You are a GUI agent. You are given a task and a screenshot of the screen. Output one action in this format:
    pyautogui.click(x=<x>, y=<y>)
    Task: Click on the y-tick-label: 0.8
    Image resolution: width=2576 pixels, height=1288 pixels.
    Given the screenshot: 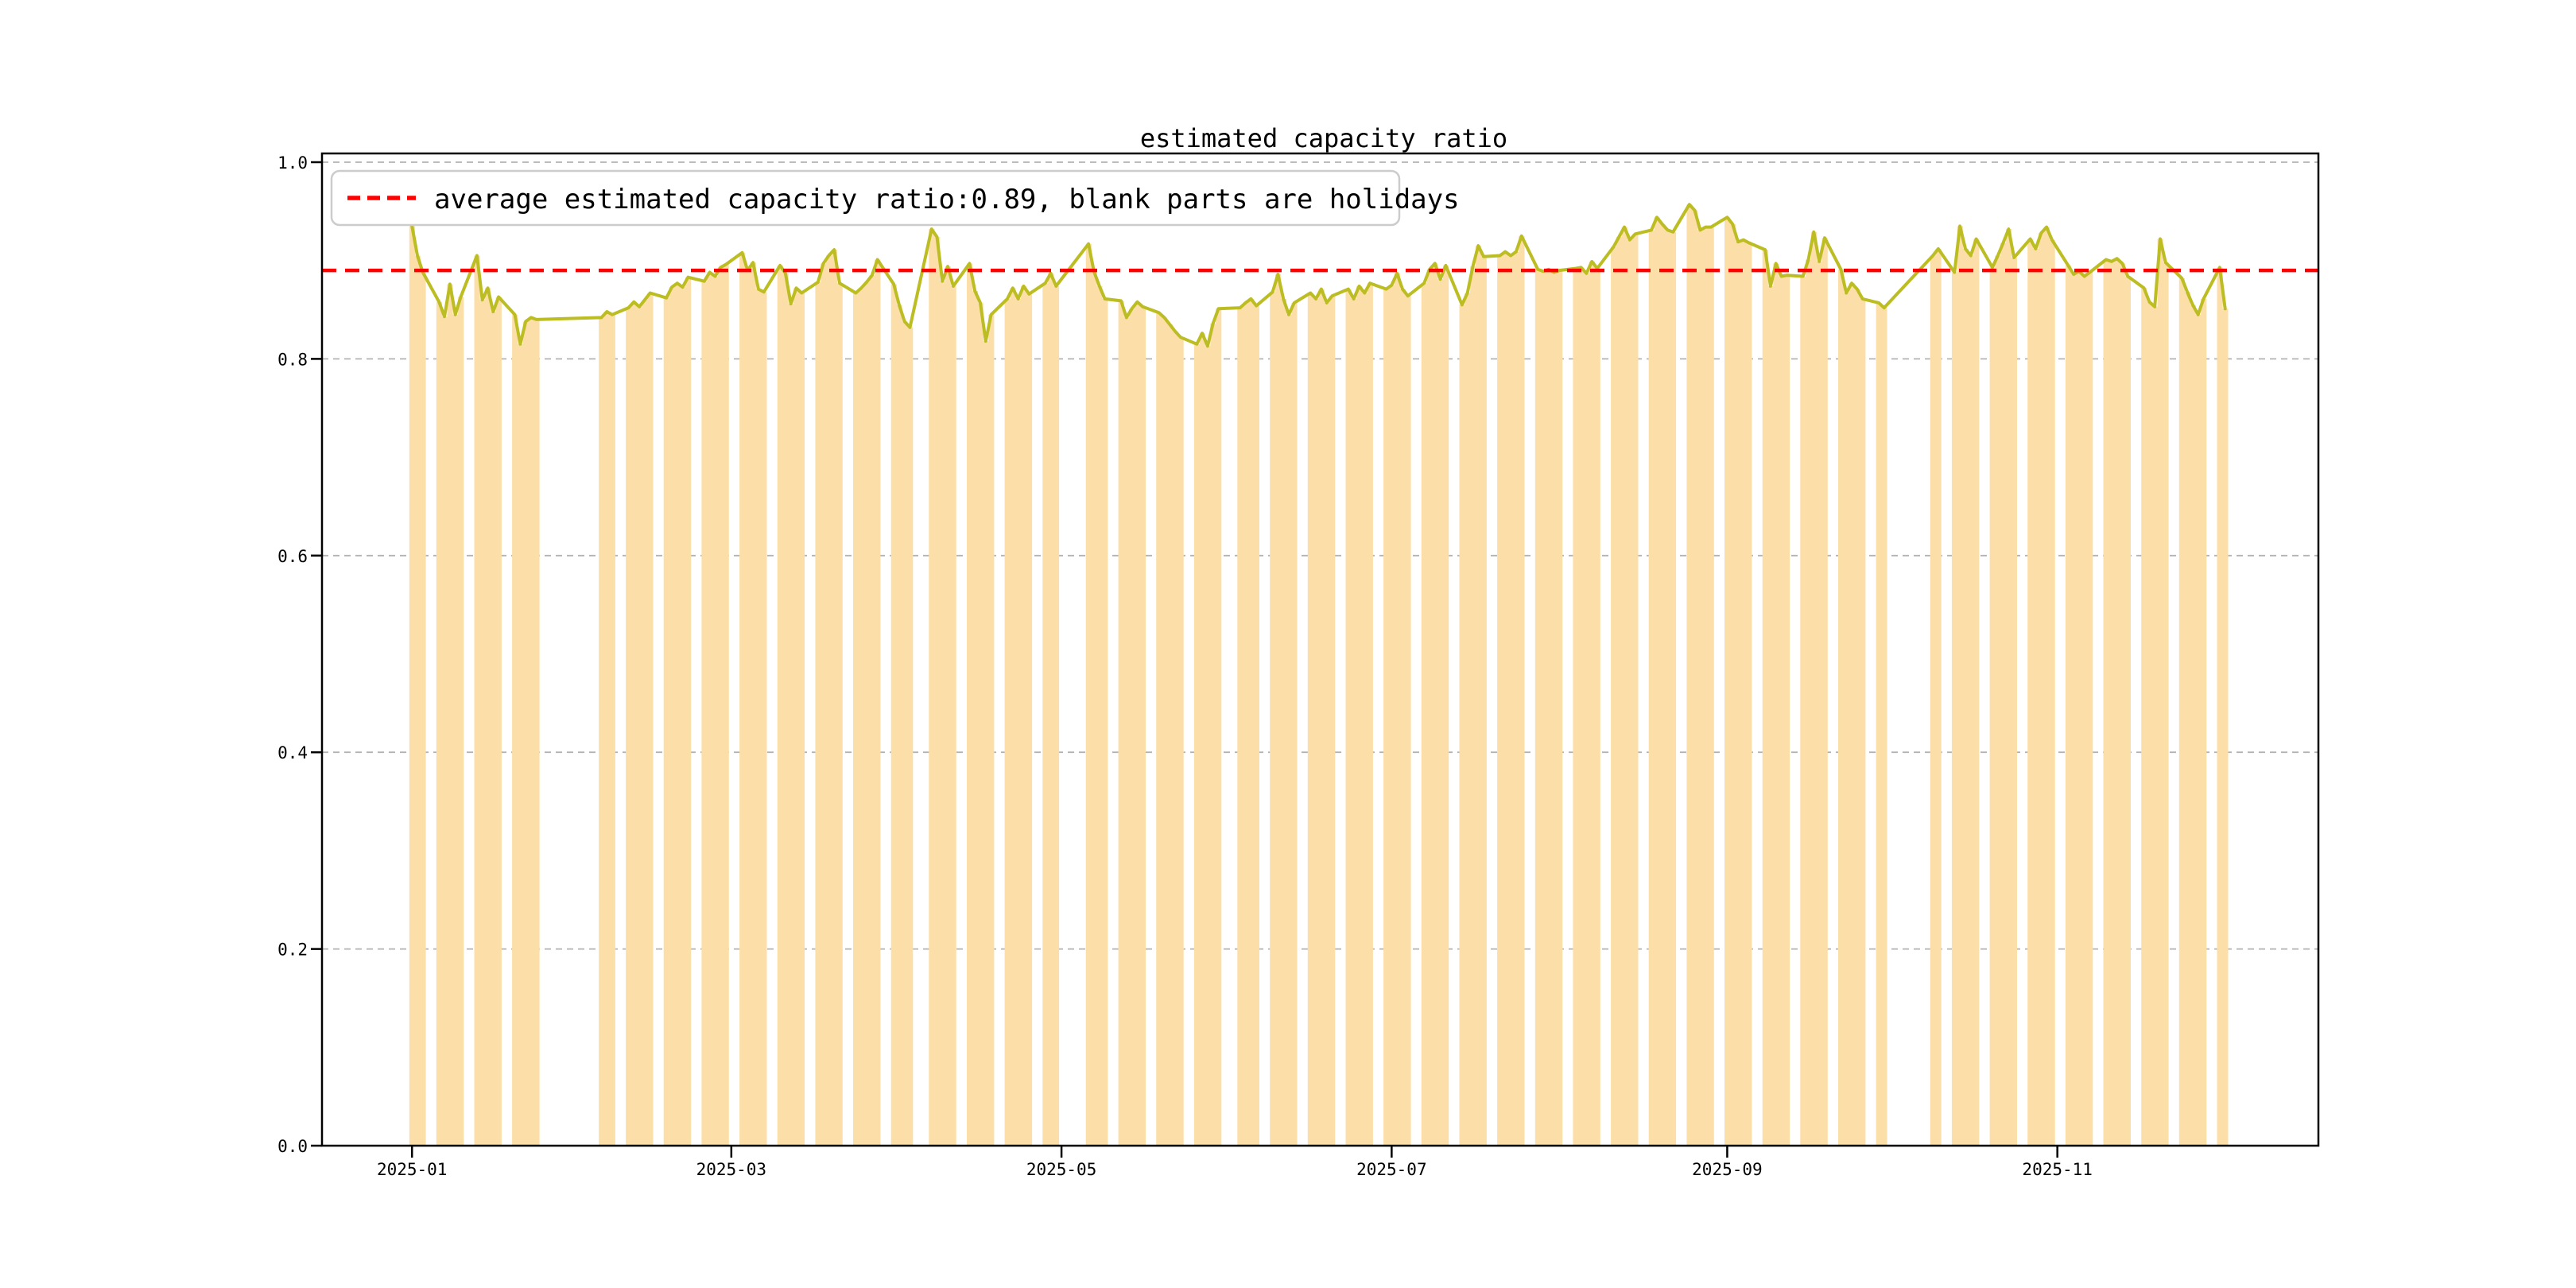 What is the action you would take?
    pyautogui.click(x=292, y=360)
    